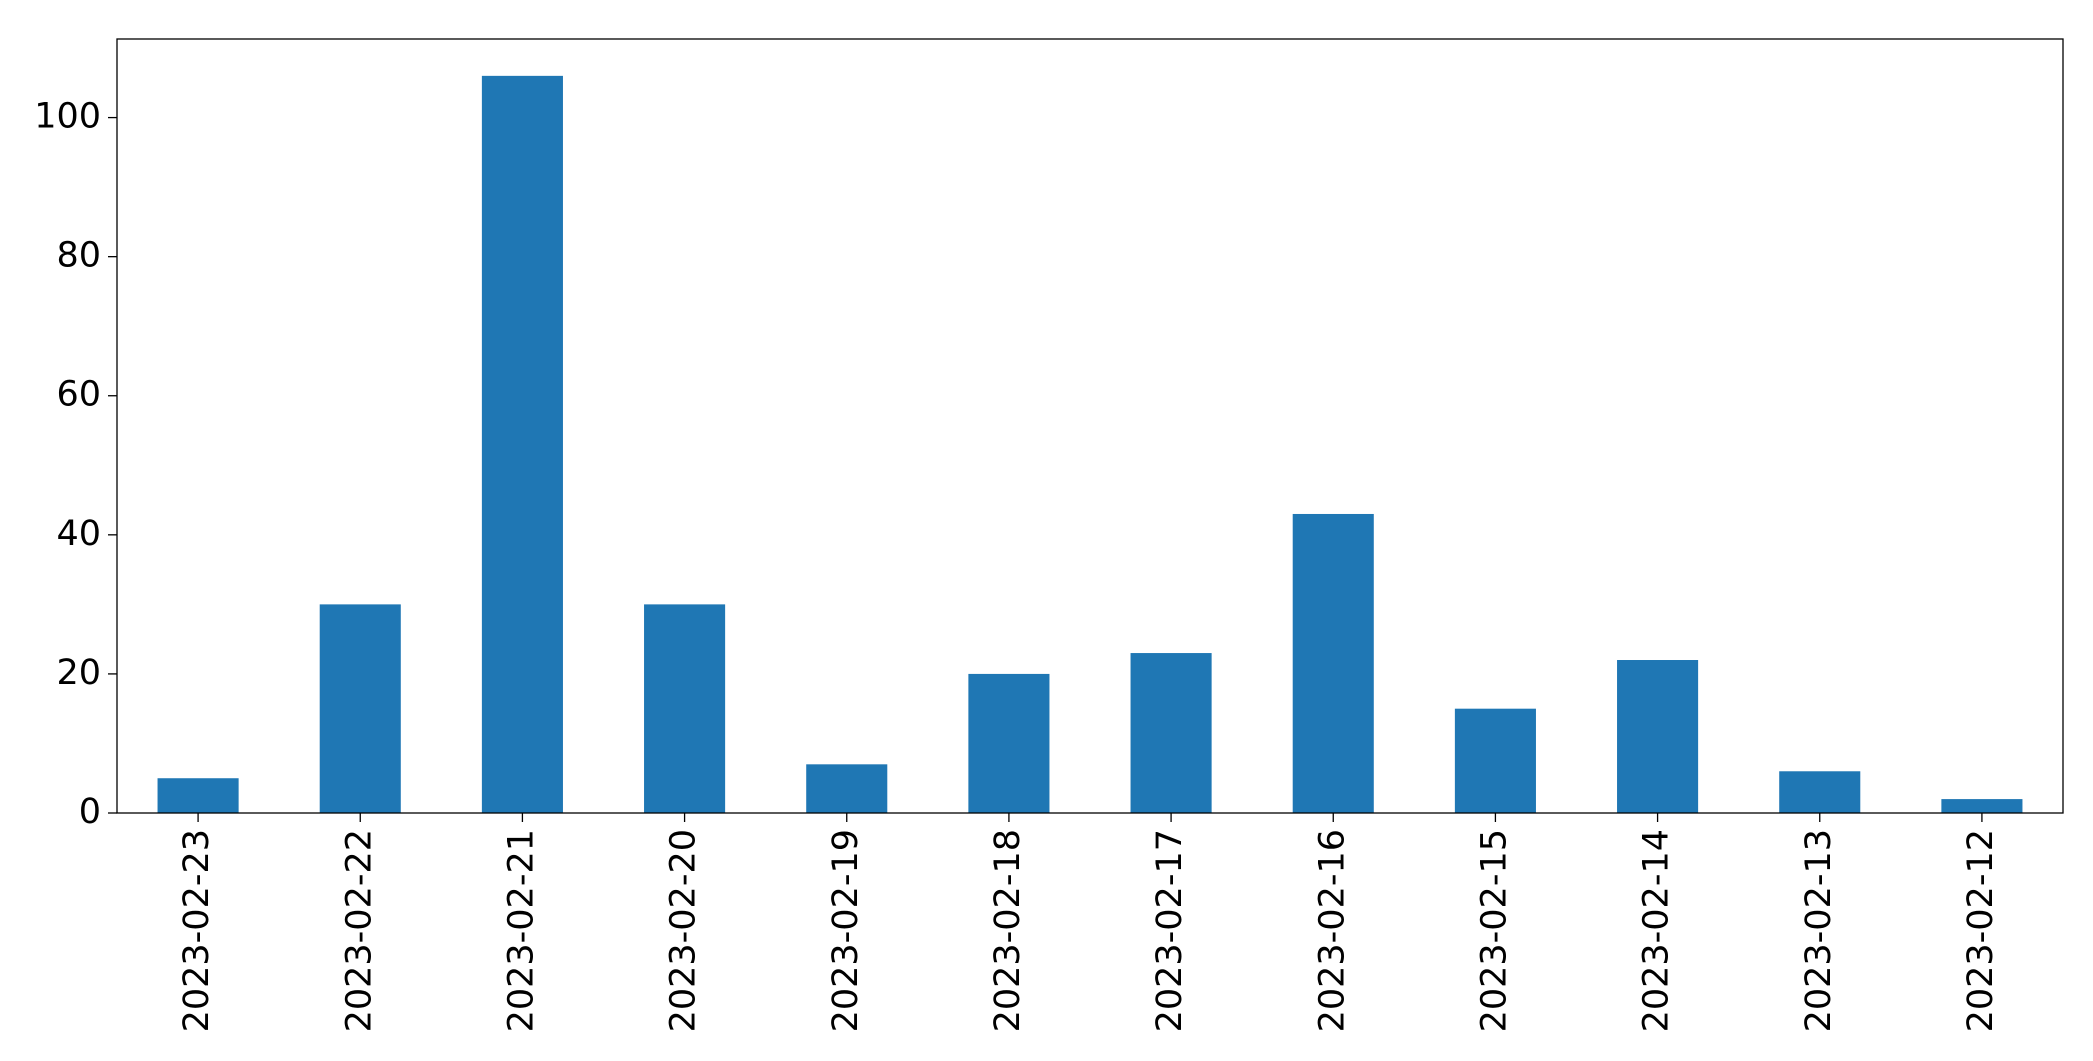 This screenshot has width=2093, height=1061. Describe the element at coordinates (1008, 930) in the screenshot. I see `x-tick-label: 2023-02-18` at that location.